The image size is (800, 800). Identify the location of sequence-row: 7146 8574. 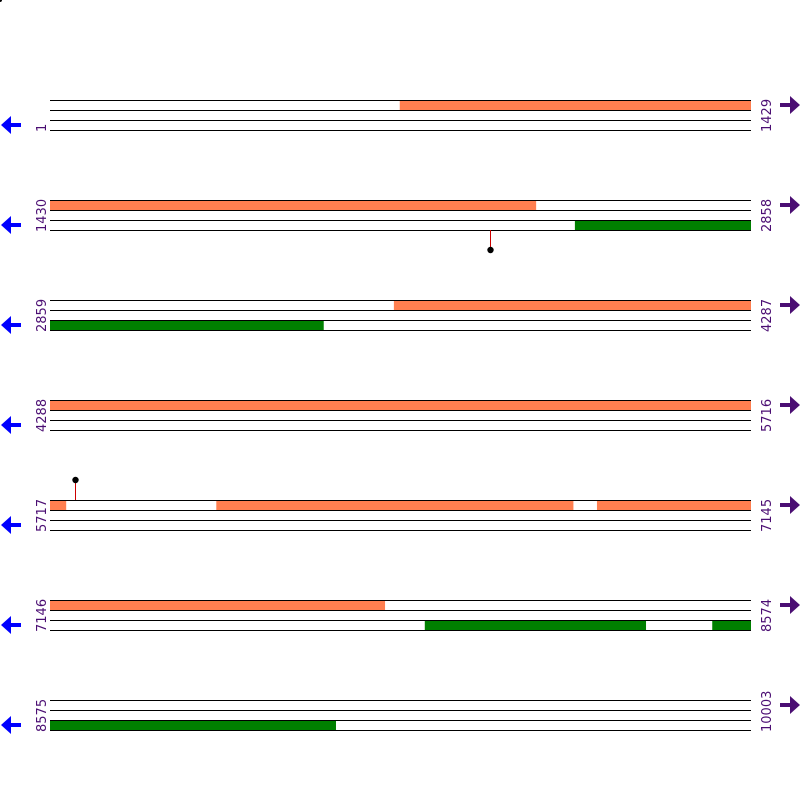
(400, 615).